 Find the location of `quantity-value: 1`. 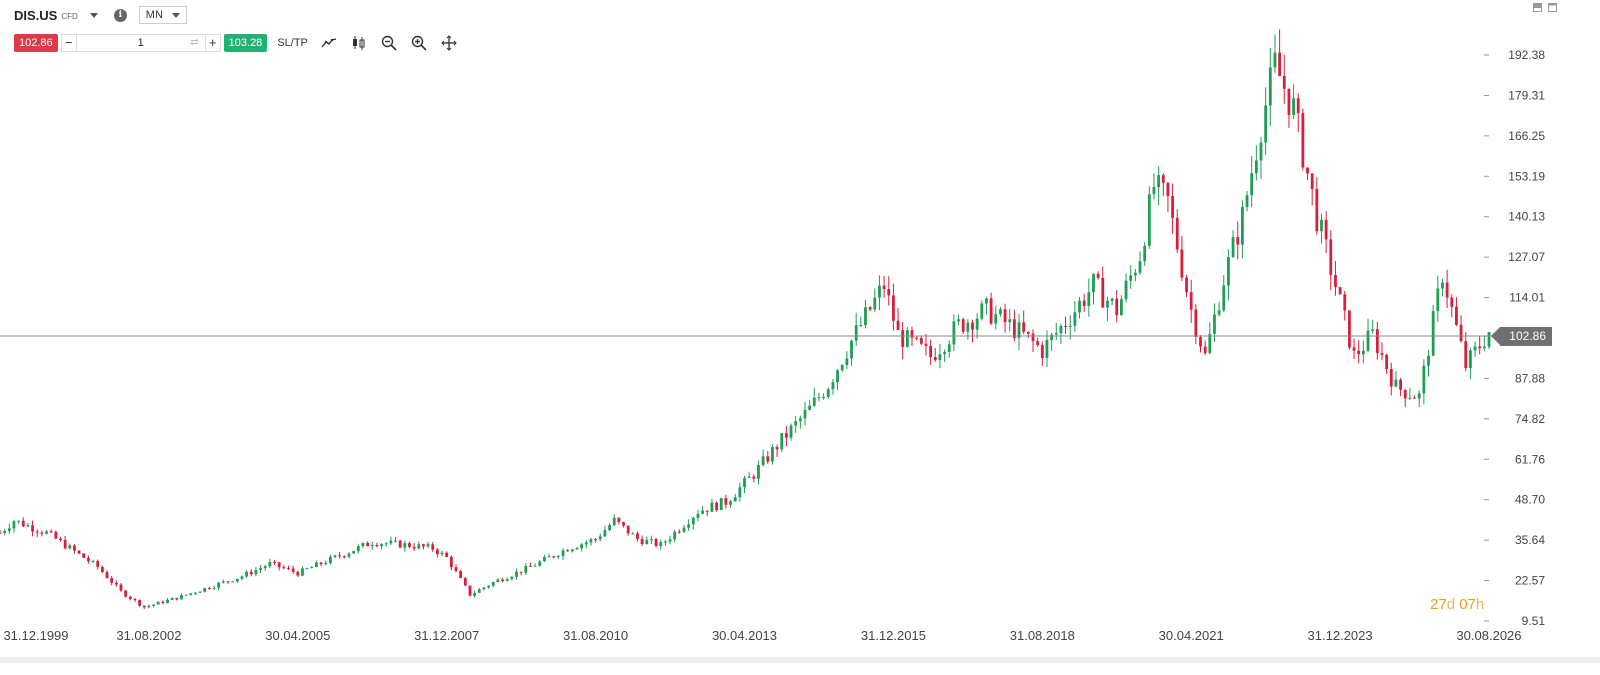

quantity-value: 1 is located at coordinates (140, 43).